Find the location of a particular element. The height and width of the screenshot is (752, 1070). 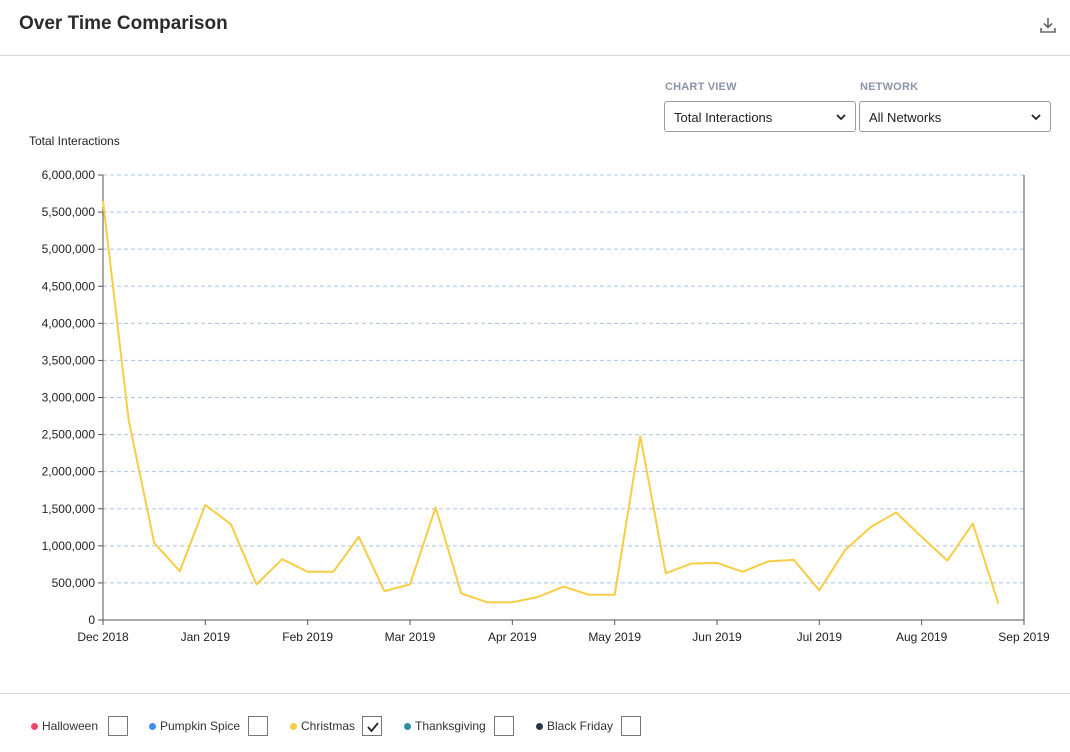

chart-view-label: CHART VIEW is located at coordinates (701, 87).